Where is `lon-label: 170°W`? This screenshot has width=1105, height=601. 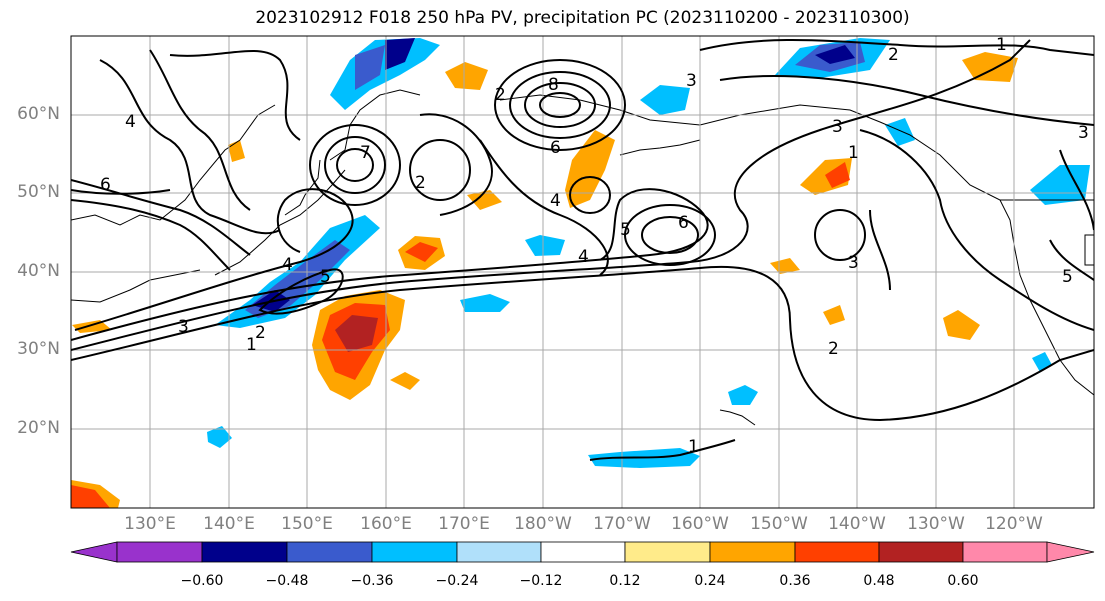 lon-label: 170°W is located at coordinates (622, 524).